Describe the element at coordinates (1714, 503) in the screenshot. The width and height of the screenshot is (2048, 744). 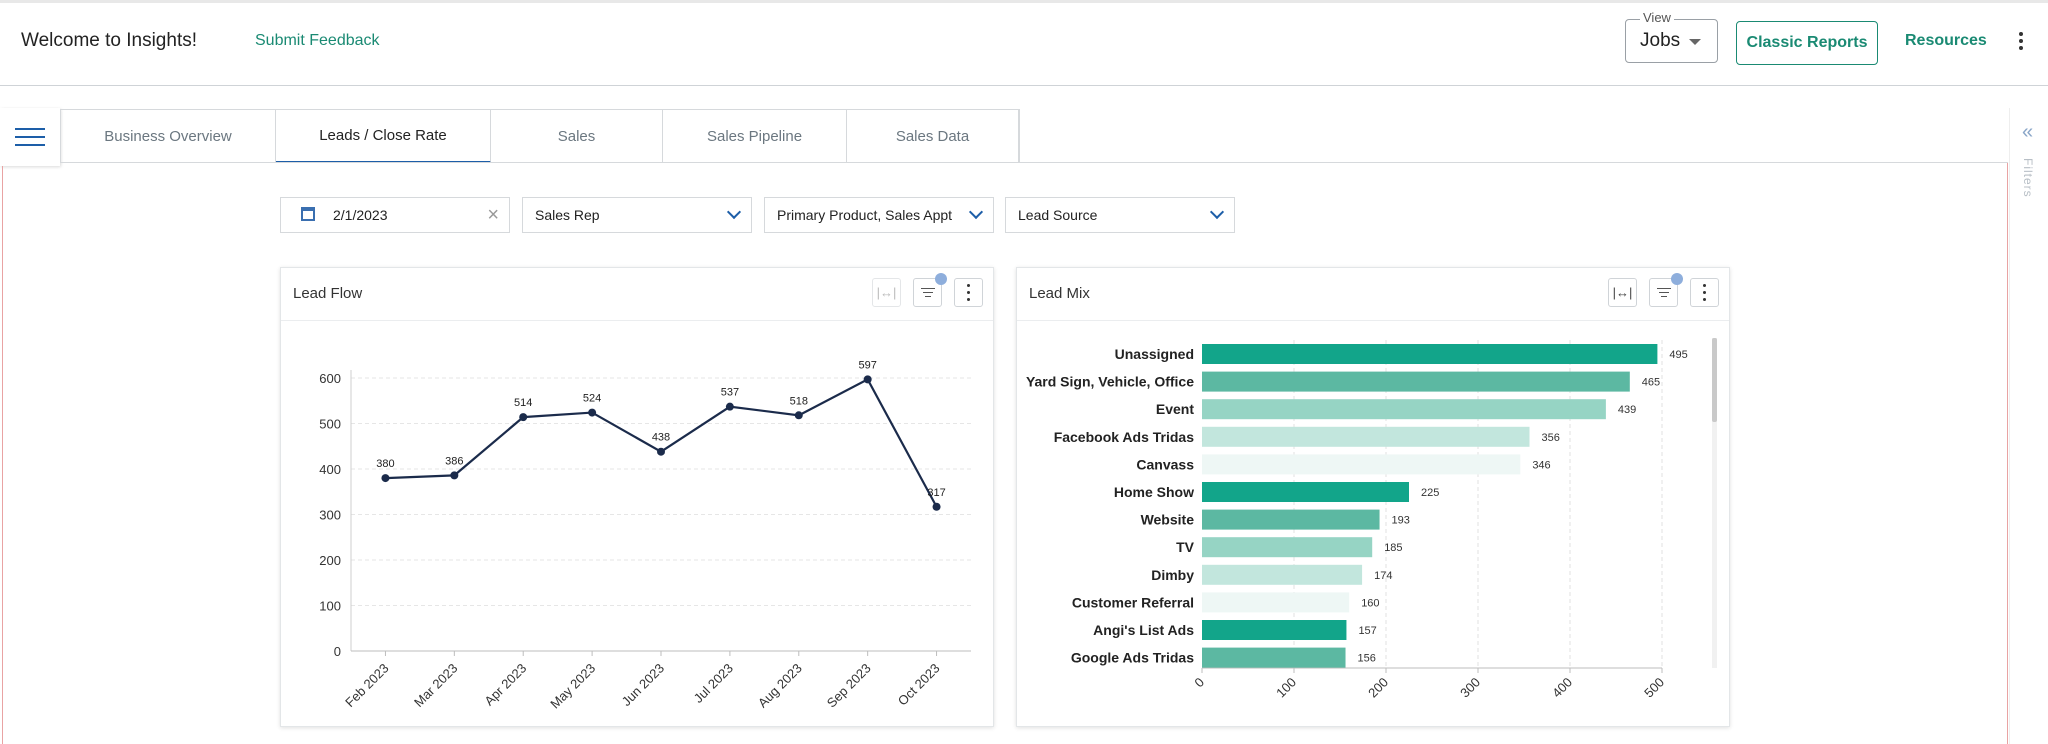
I see `scrollbar-track` at that location.